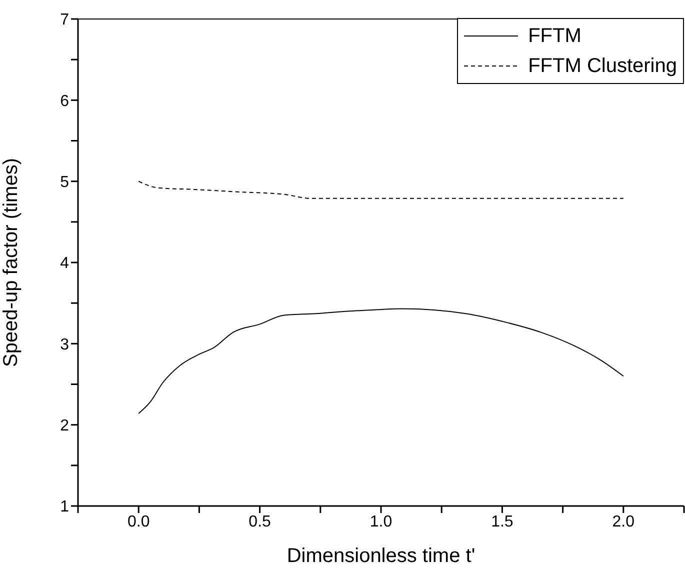 The height and width of the screenshot is (580, 685). What do you see at coordinates (65, 426) in the screenshot?
I see `y-tick-label: 2` at bounding box center [65, 426].